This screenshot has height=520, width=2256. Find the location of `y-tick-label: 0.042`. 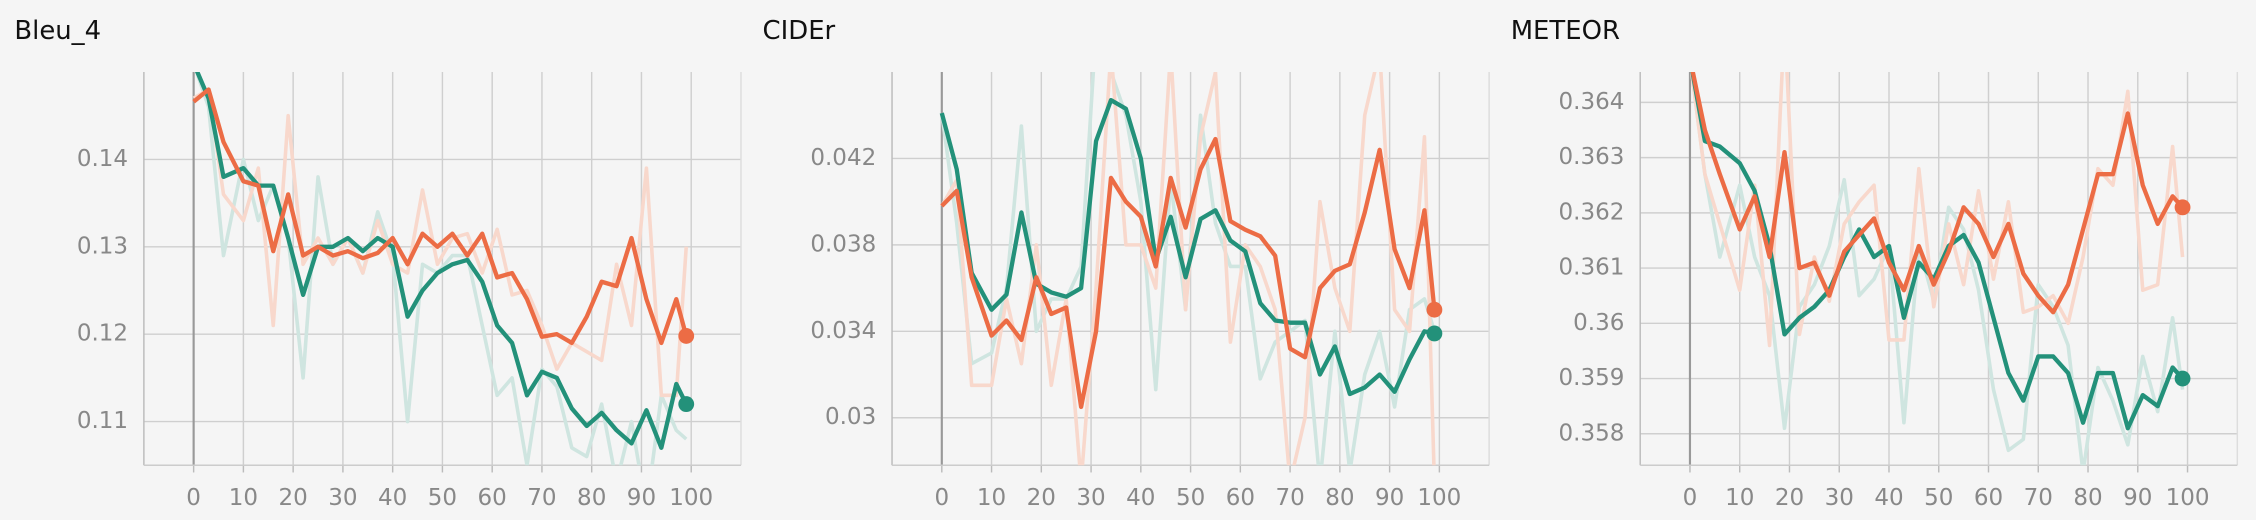

y-tick-label: 0.042 is located at coordinates (843, 158).